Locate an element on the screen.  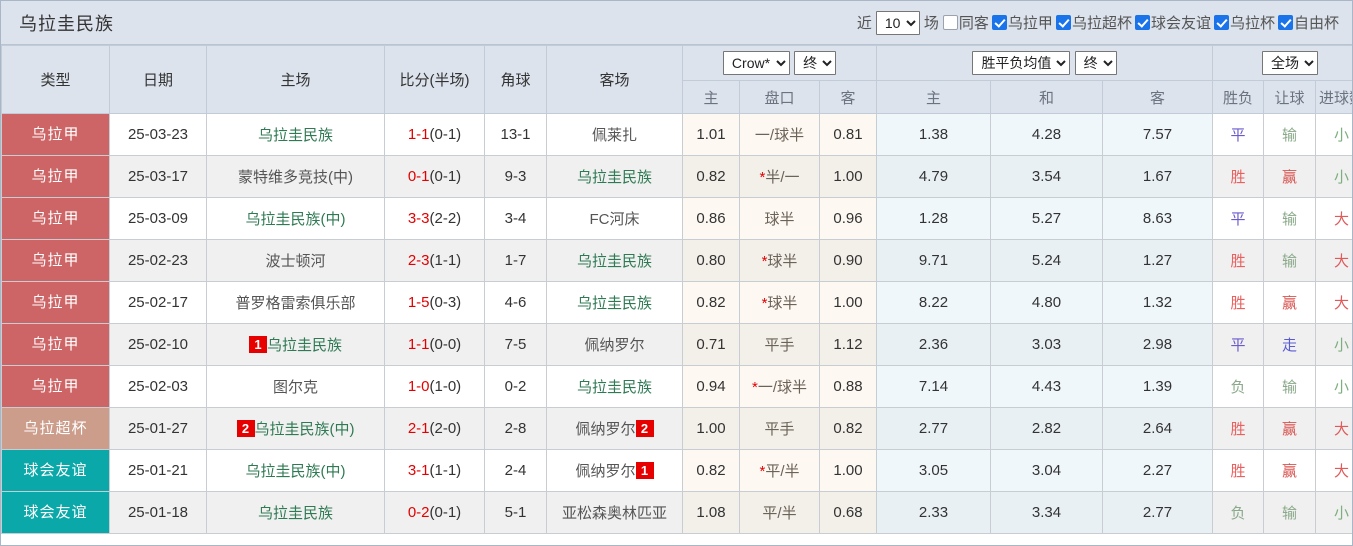
row-away-team: 佩莱扎 is located at coordinates (614, 134).